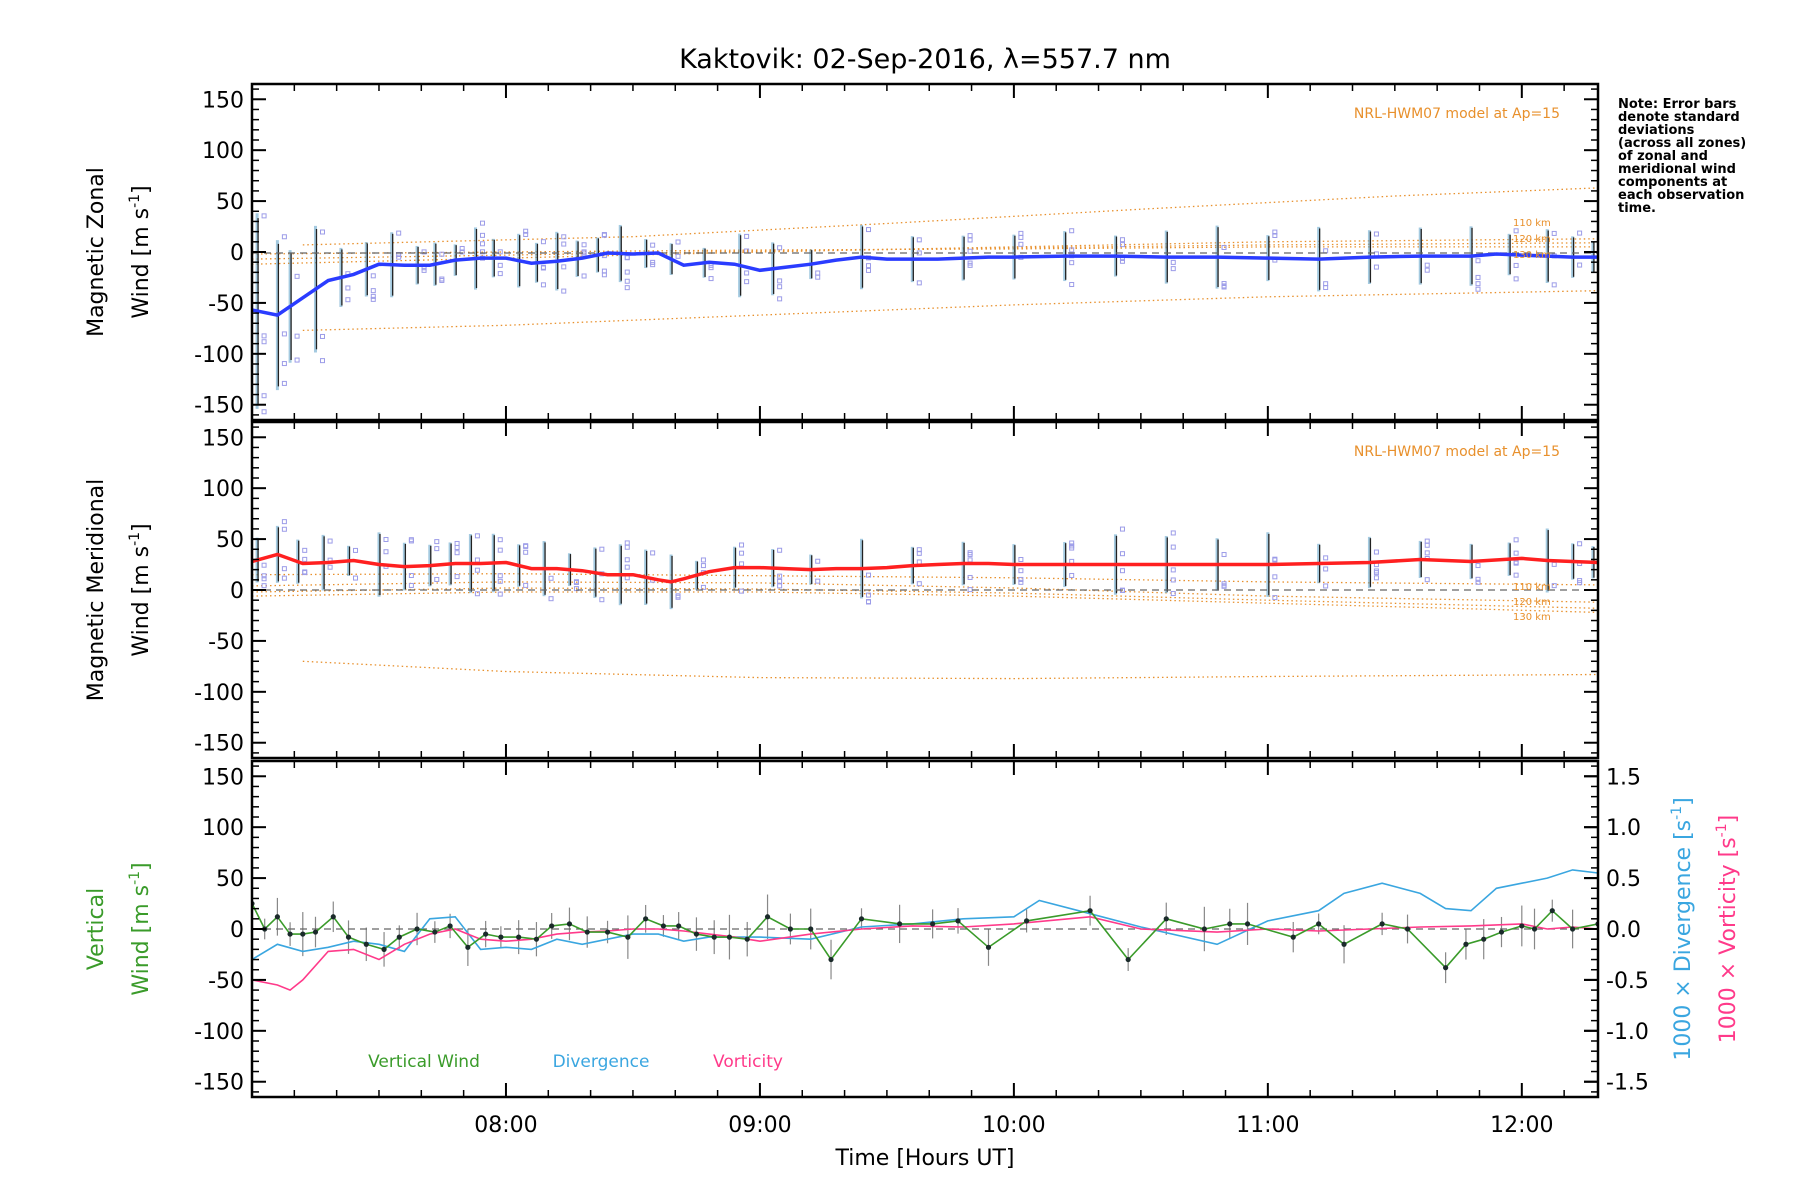  What do you see at coordinates (925, 935) in the screenshot?
I see `vertical-wind-points` at bounding box center [925, 935].